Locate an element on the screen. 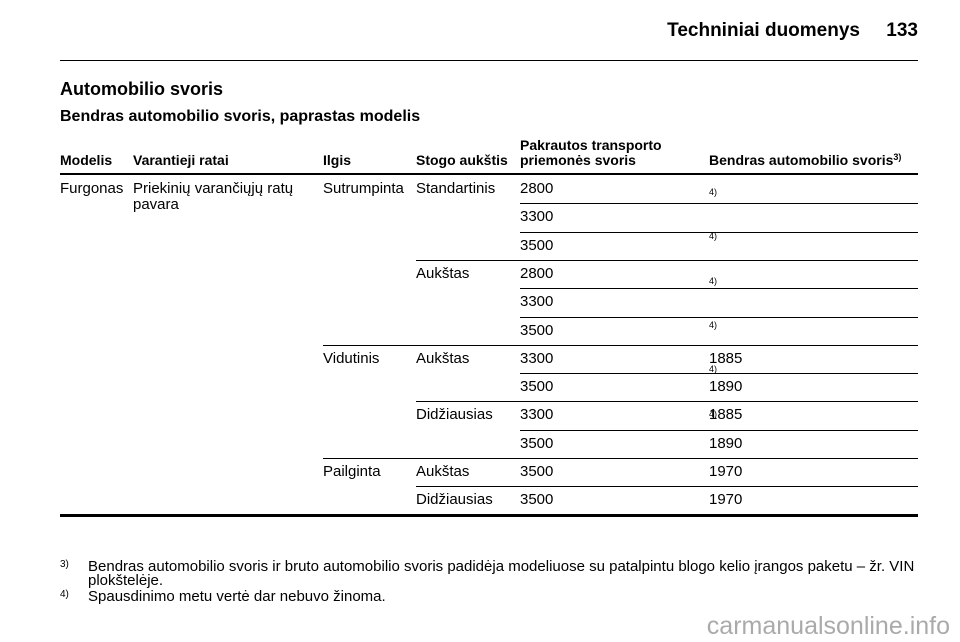 The height and width of the screenshot is (642, 960). footnote-mark: 4) is located at coordinates (64, 594).